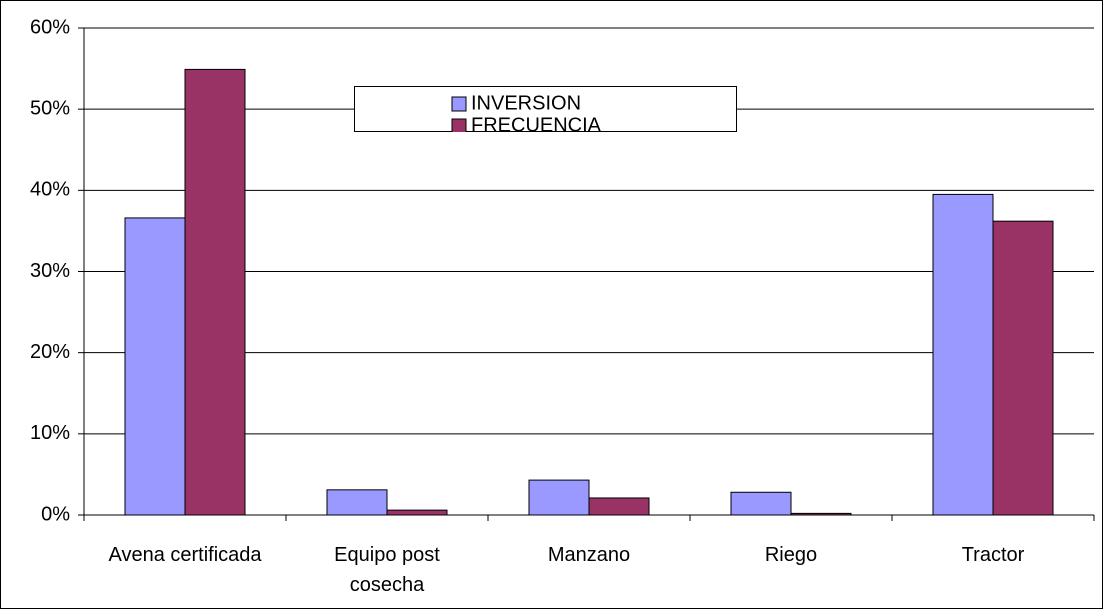  I want to click on legend-box, so click(545, 109).